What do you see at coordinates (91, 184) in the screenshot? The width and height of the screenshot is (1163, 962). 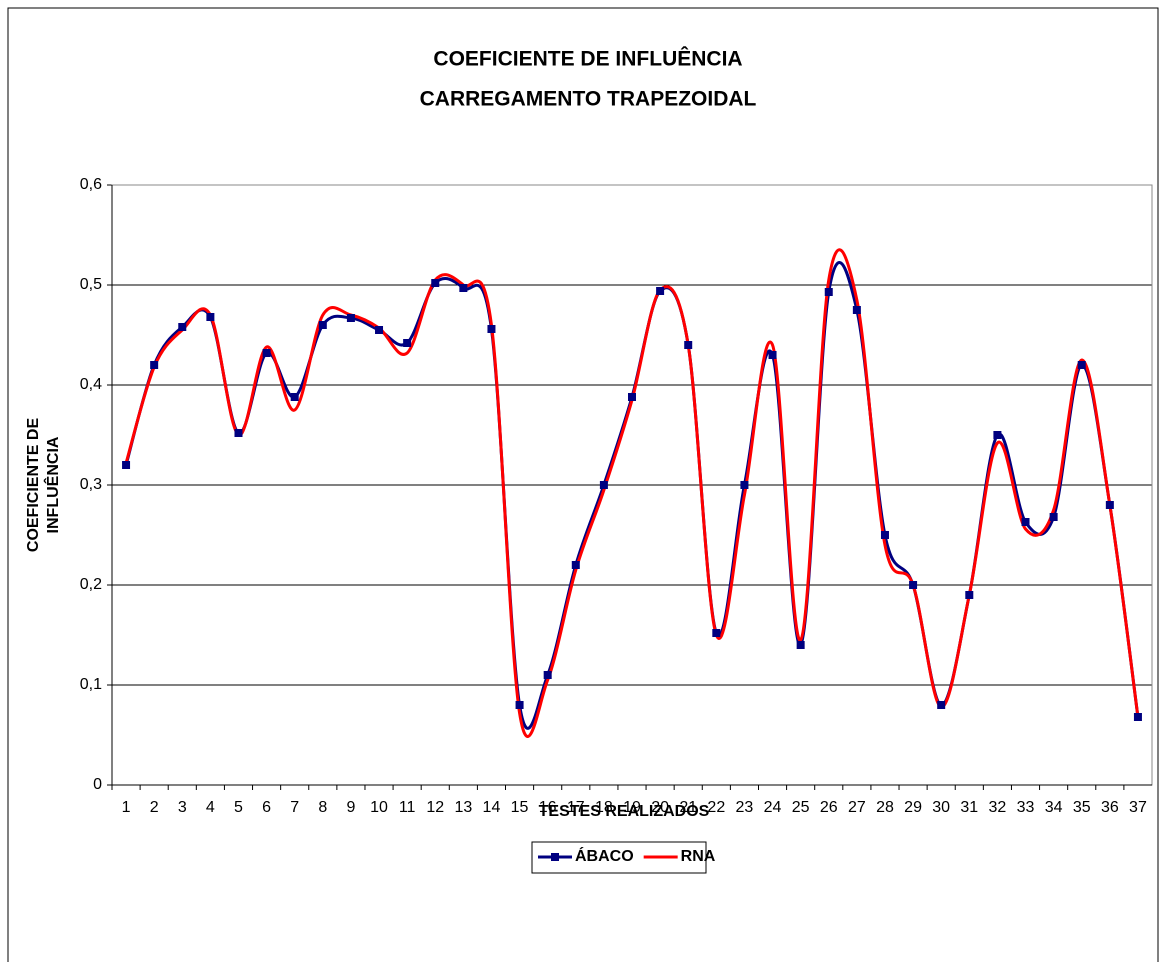 I see `y-tick-label: 0,6` at bounding box center [91, 184].